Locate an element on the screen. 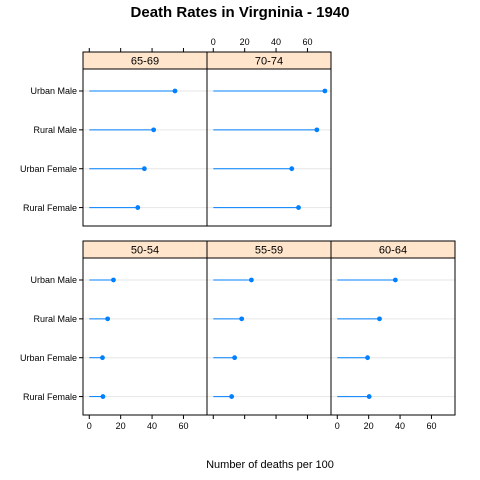  point-65-69-urban-male is located at coordinates (175, 91).